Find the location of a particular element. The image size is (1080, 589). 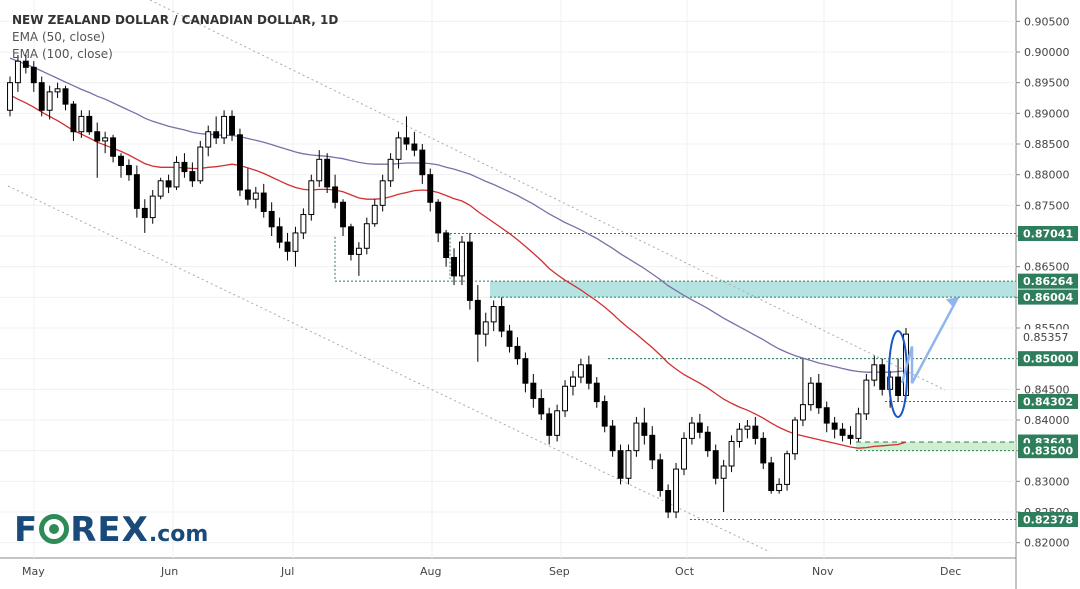

y-tick-label: 0.89000 is located at coordinates (1047, 113).